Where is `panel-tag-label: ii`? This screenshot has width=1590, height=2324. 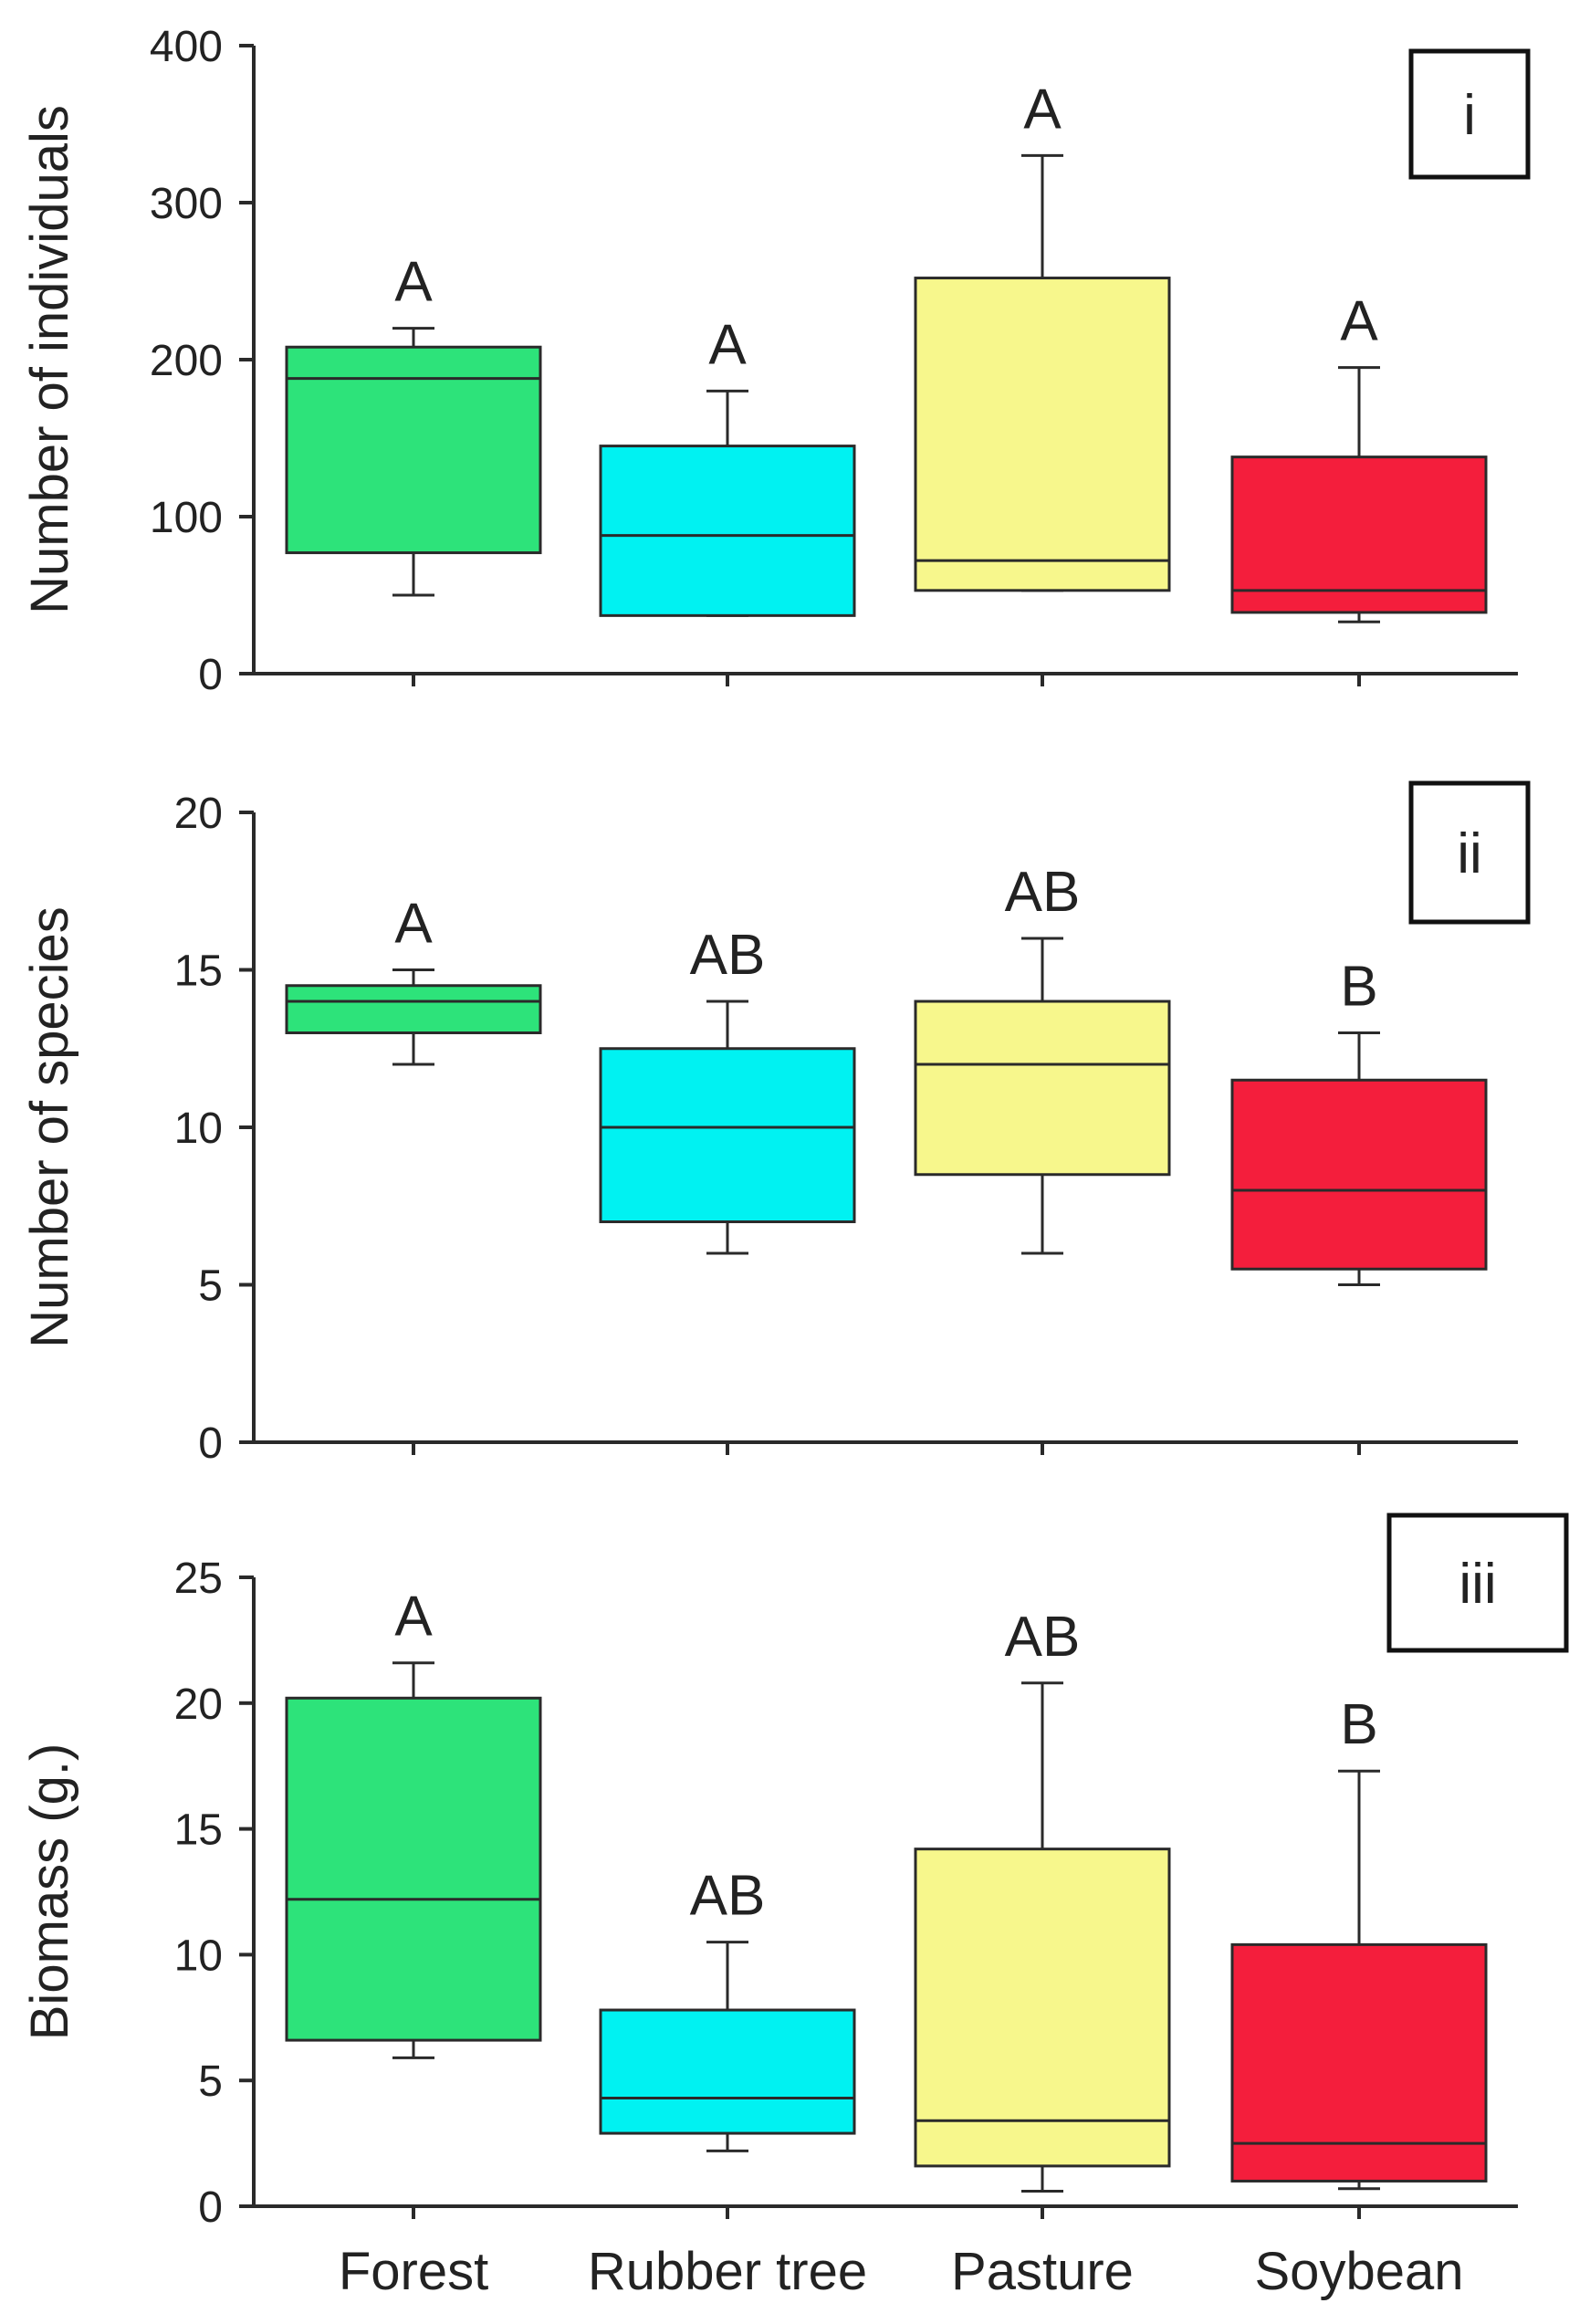 panel-tag-label: ii is located at coordinates (1469, 854).